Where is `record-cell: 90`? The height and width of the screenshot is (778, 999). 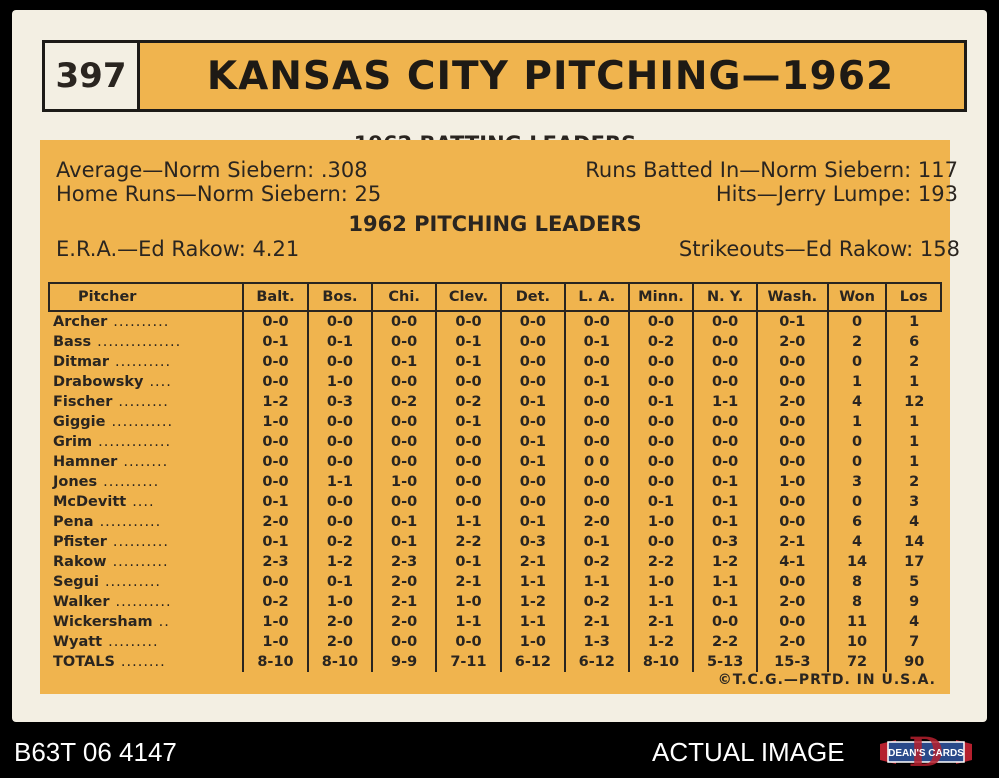 record-cell: 90 is located at coordinates (913, 662).